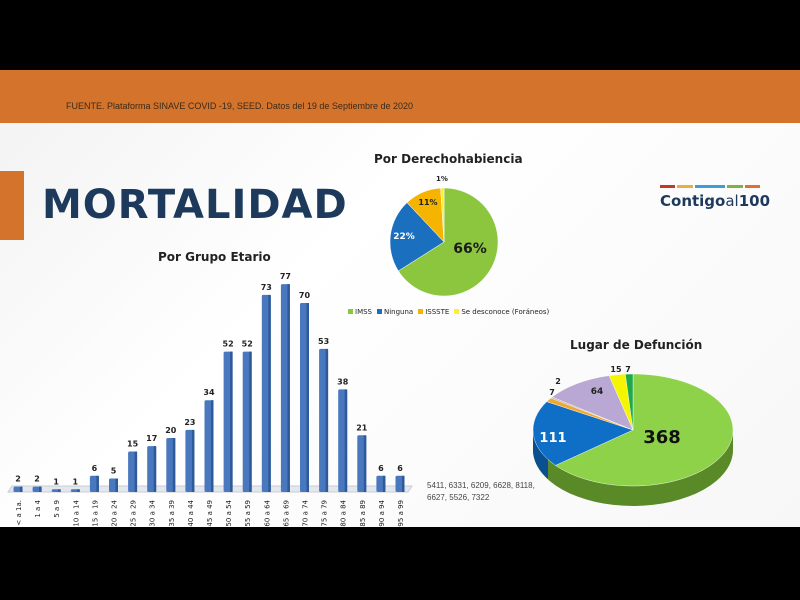 The image size is (800, 600). I want to click on pie1-label: 66%, so click(470, 249).